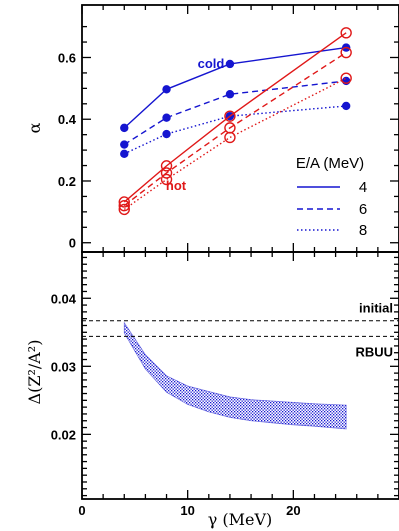  I want to click on x-tick-label: 10, so click(187, 510).